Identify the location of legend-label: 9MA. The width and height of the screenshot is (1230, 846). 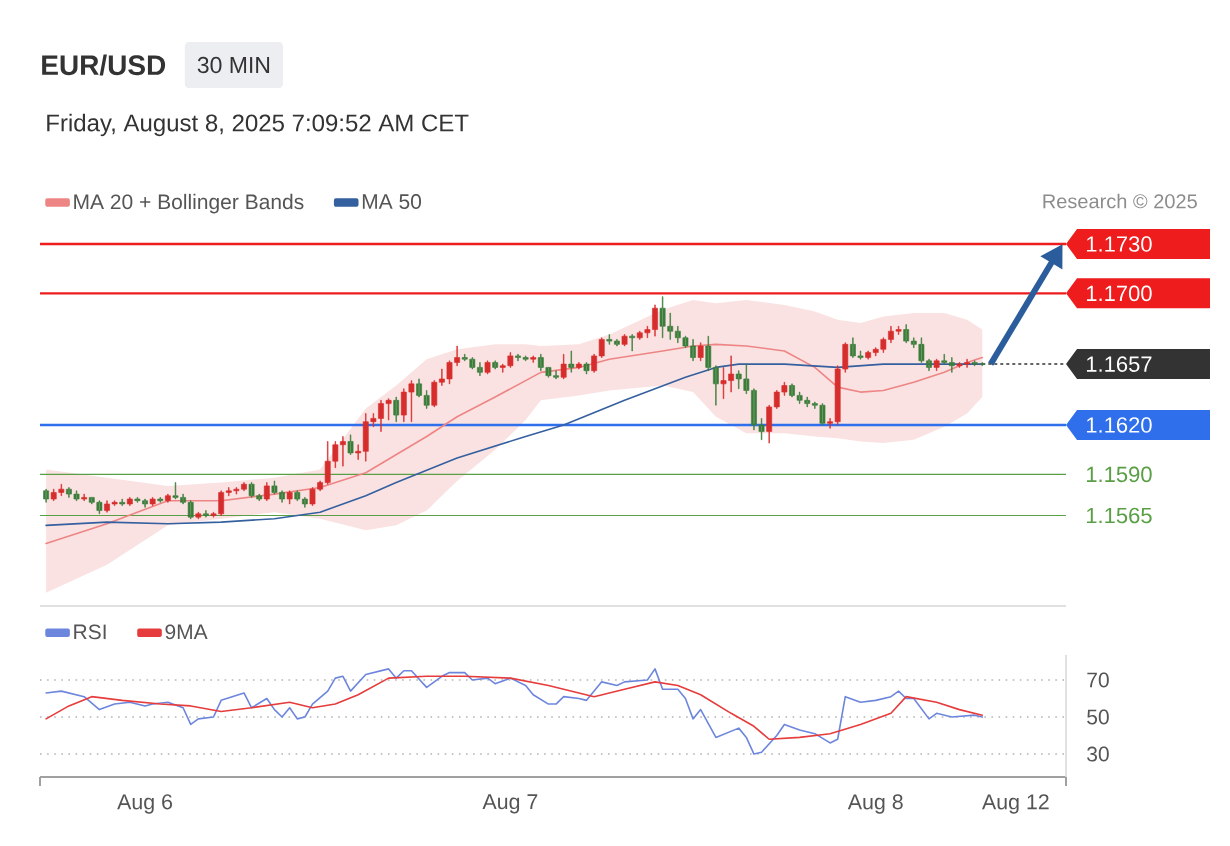
(186, 632).